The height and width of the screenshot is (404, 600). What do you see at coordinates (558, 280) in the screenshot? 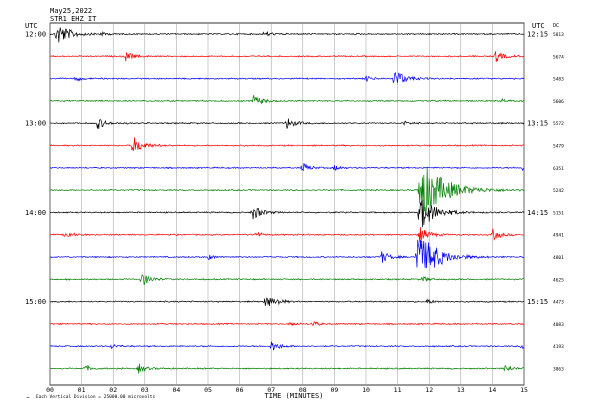
I see `dc-value-label: 4625` at bounding box center [558, 280].